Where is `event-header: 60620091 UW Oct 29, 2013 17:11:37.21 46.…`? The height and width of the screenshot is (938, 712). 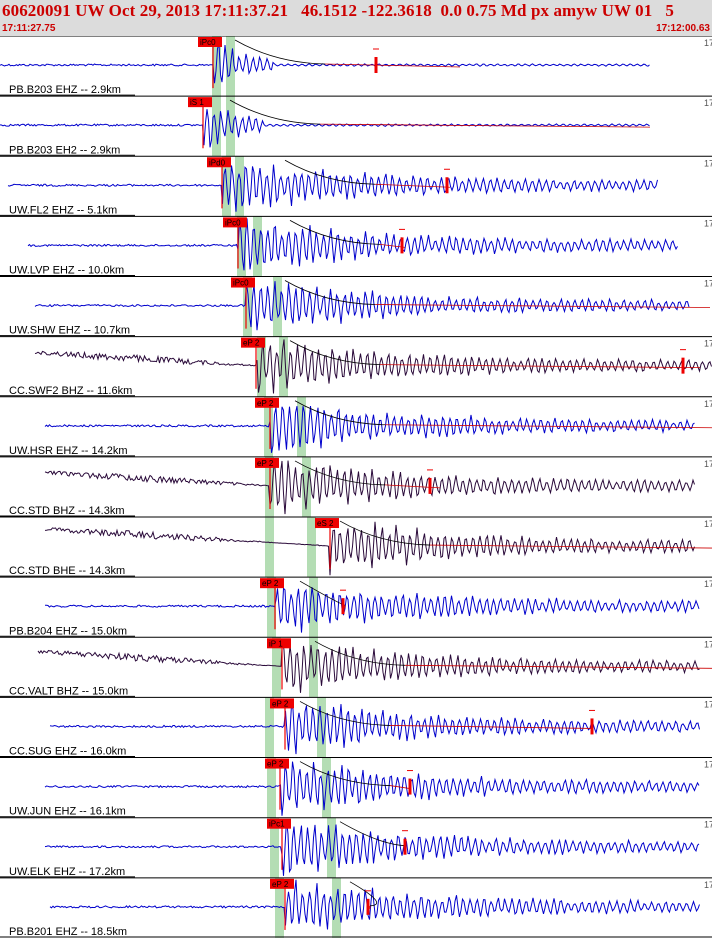 event-header: 60620091 UW Oct 29, 2013 17:11:37.21 46.… is located at coordinates (356, 18).